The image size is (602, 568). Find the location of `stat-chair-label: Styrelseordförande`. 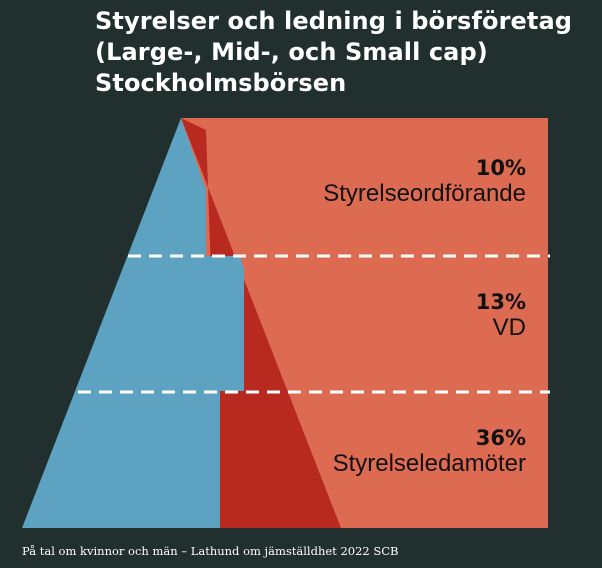

stat-chair-label: Styrelseordförande is located at coordinates (424, 193).